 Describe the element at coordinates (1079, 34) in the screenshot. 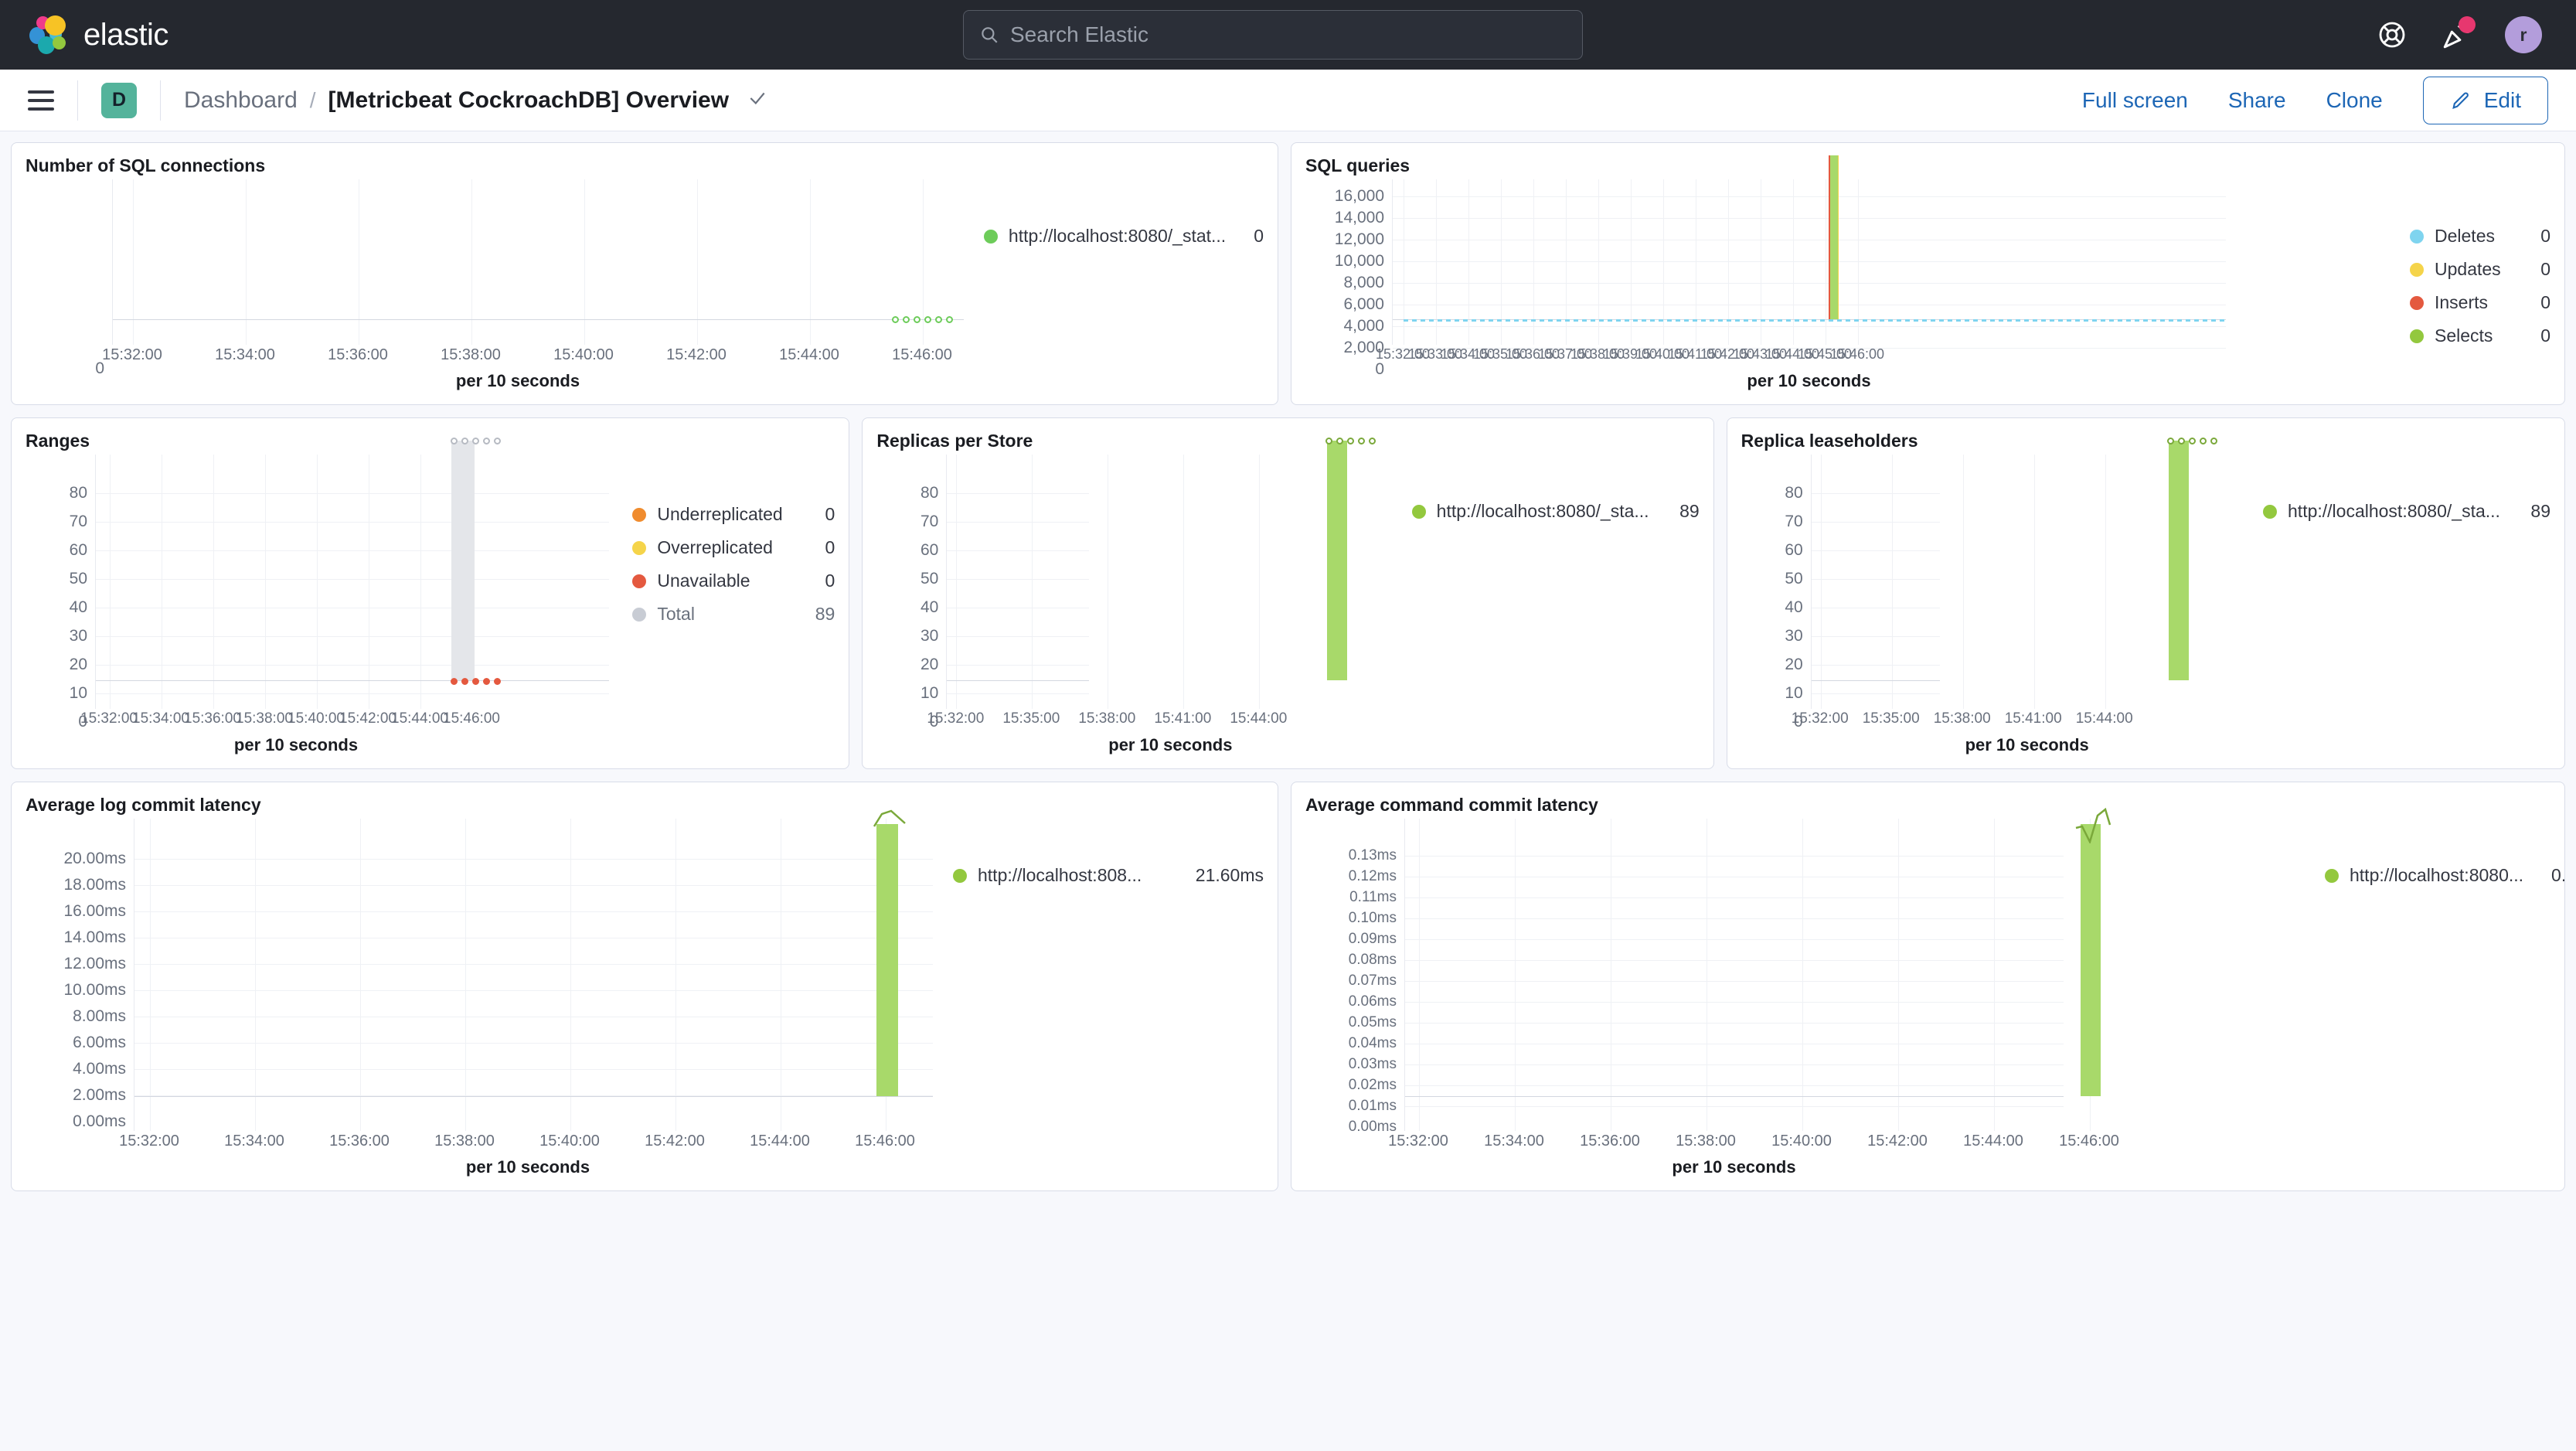

I see `search-input: Search Elastic` at that location.